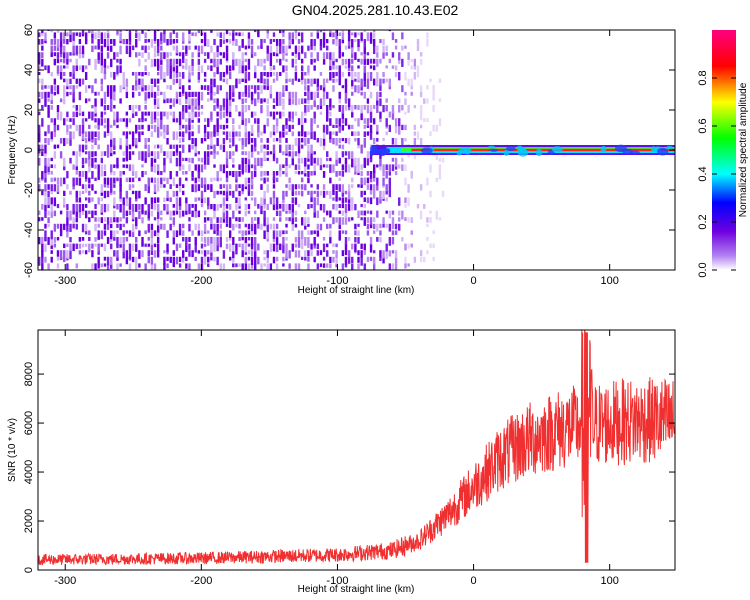 This screenshot has height=600, width=750. I want to click on signal-blob, so click(510, 148).